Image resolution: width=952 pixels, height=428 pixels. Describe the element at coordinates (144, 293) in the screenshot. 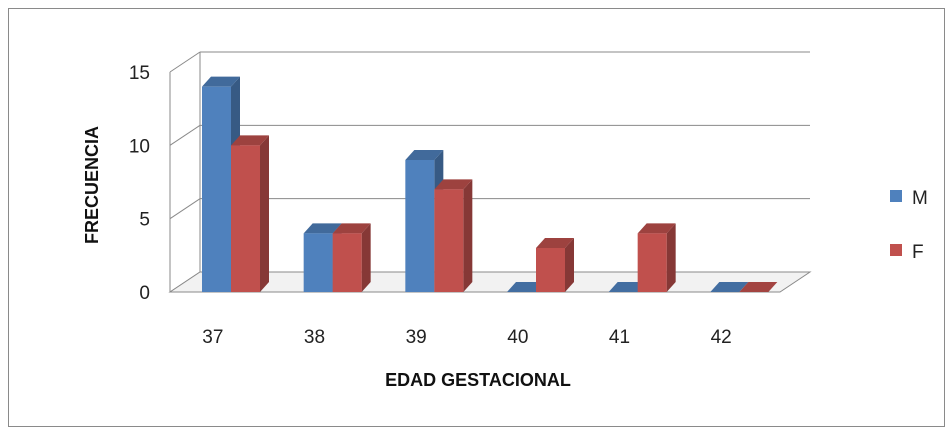

I see `y-tick-label: 0` at that location.